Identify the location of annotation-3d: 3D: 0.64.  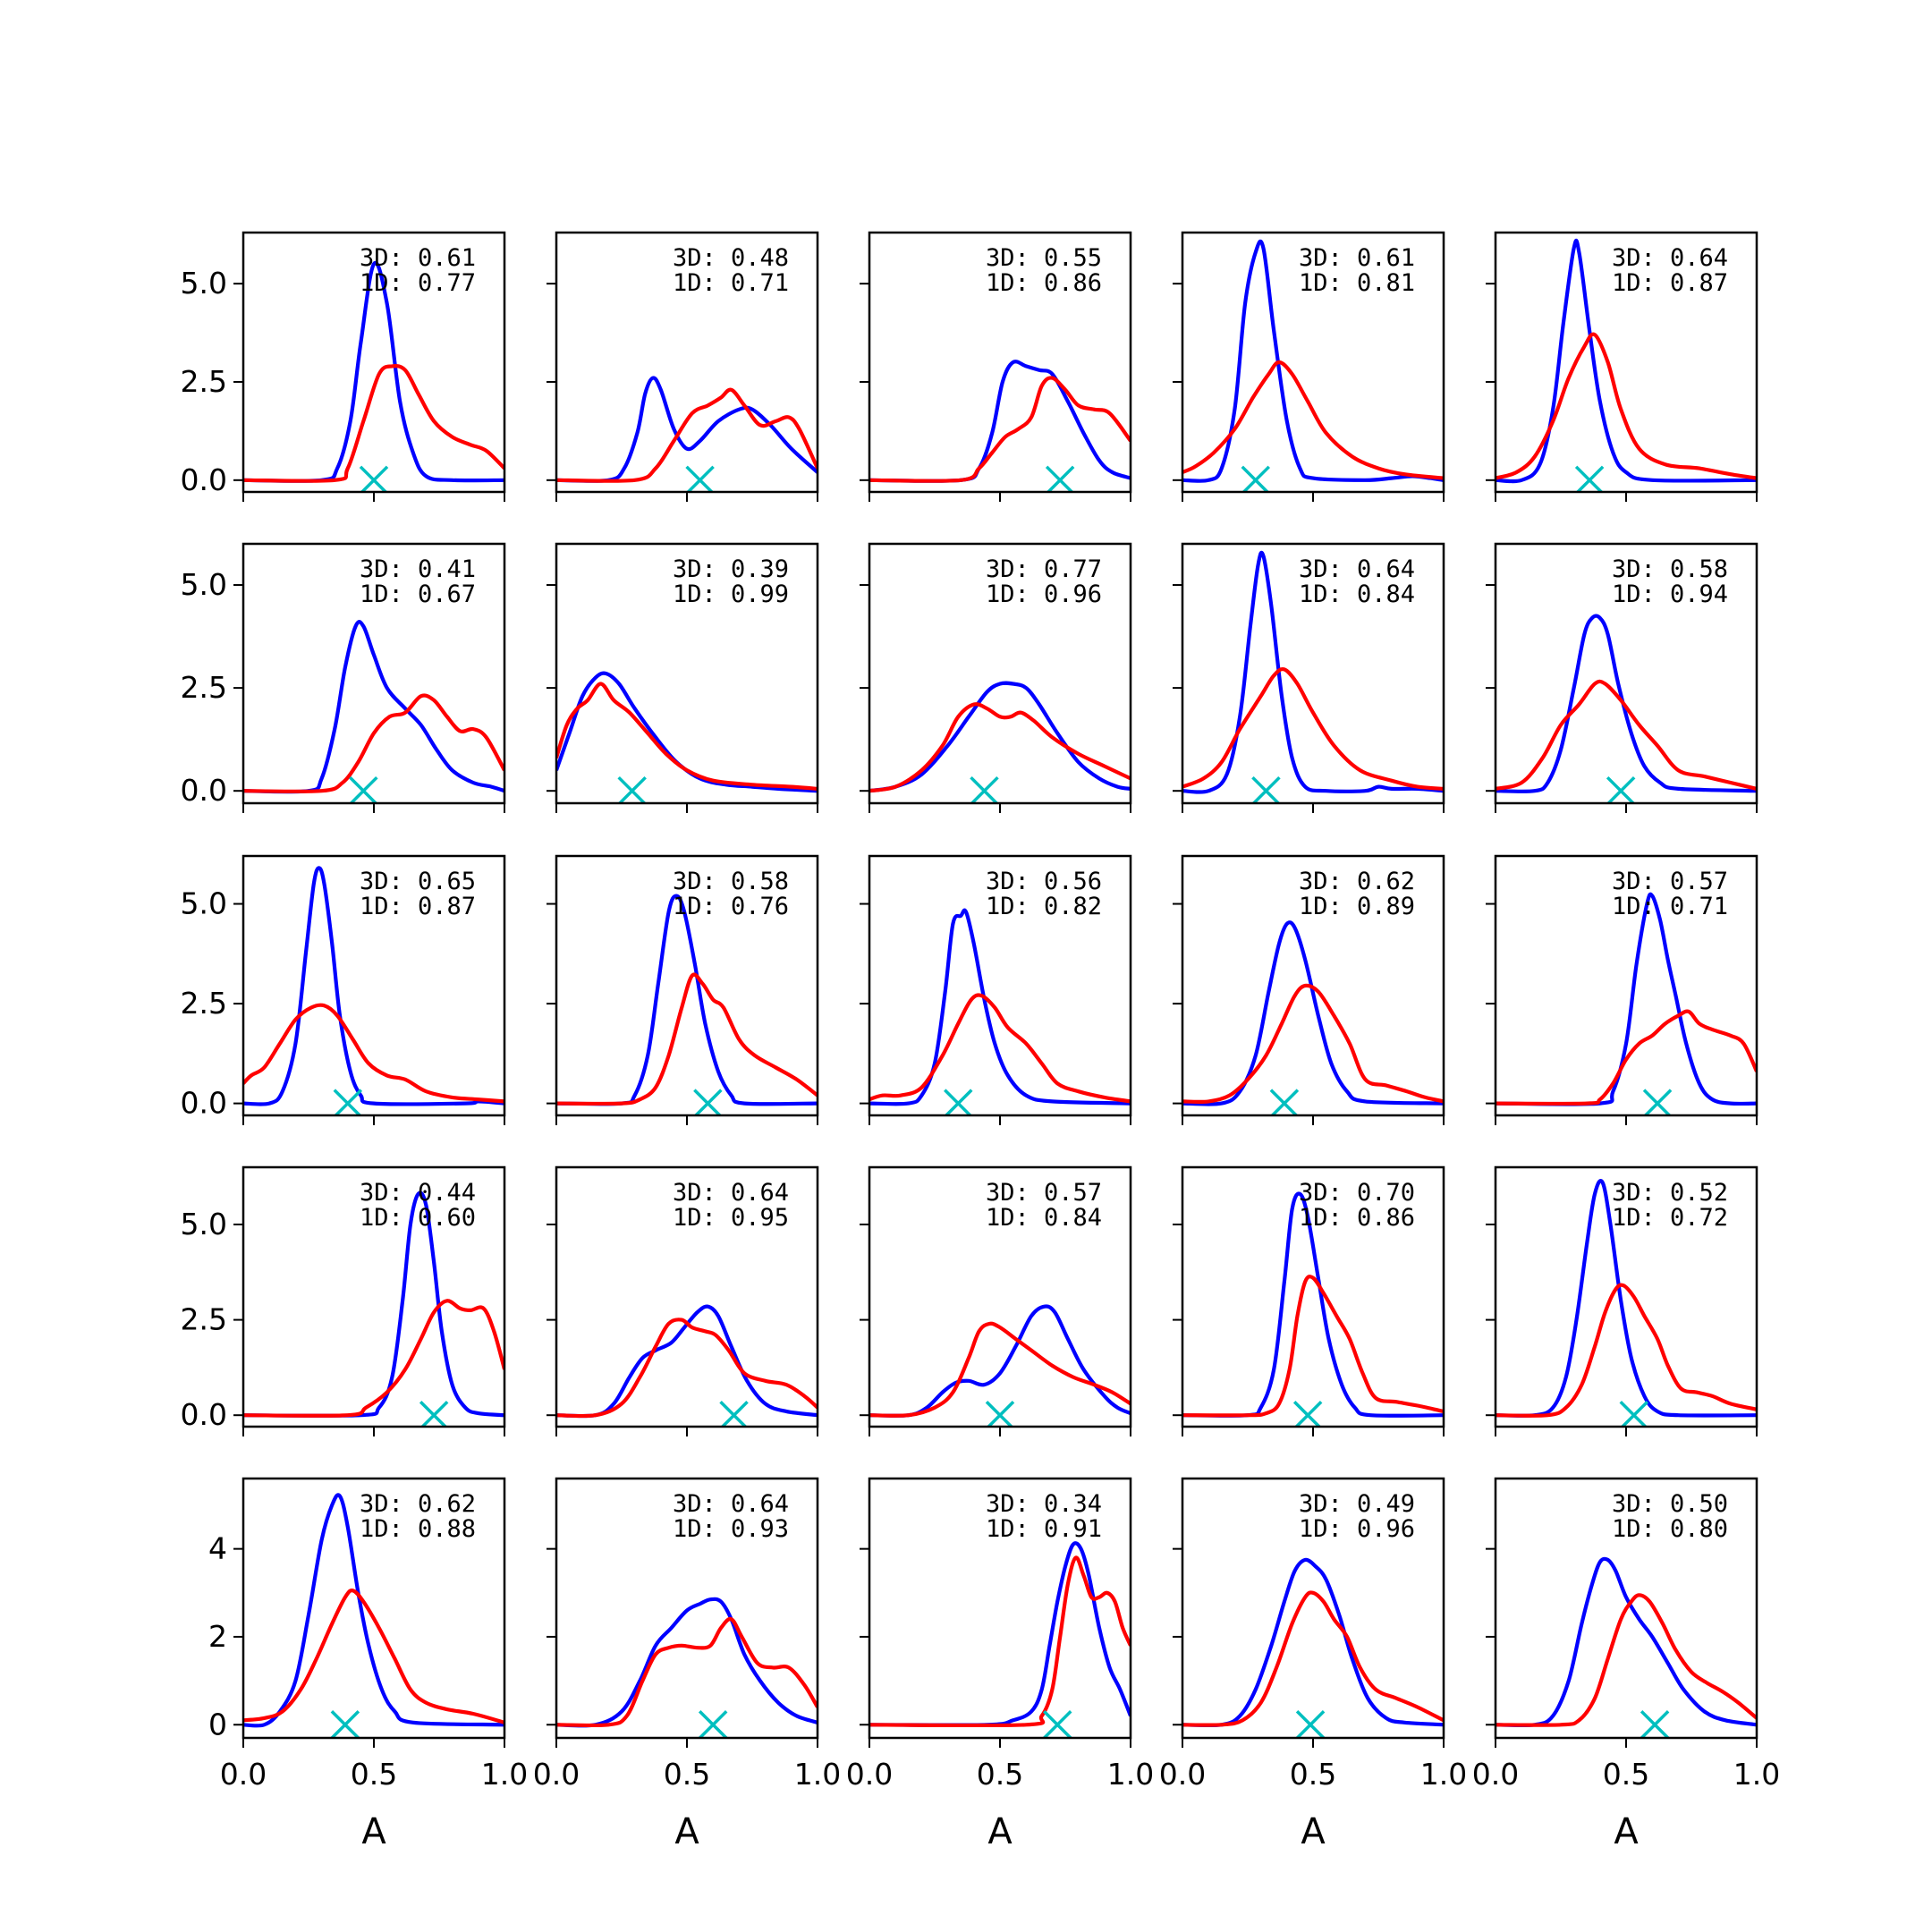
(1357, 569).